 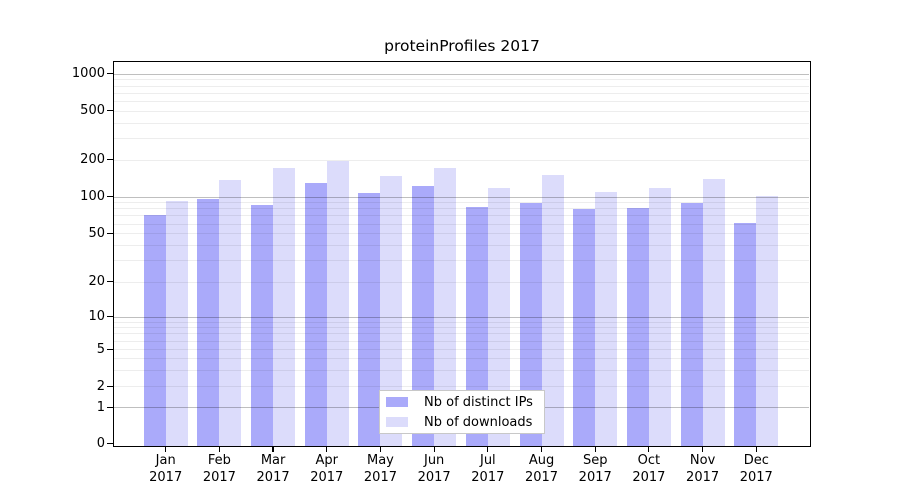 What do you see at coordinates (756, 469) in the screenshot?
I see `x-axis-tick-label: Dec 2017` at bounding box center [756, 469].